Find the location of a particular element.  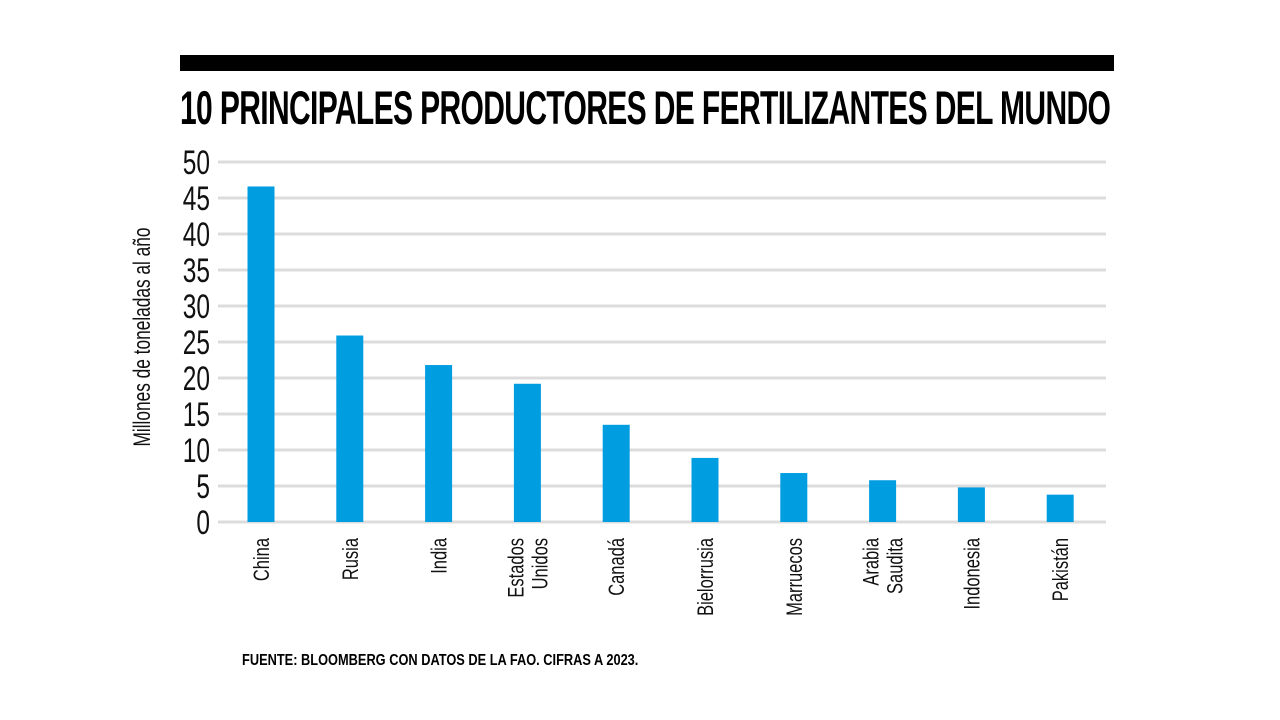

bar-arabia-saudita is located at coordinates (883, 501).